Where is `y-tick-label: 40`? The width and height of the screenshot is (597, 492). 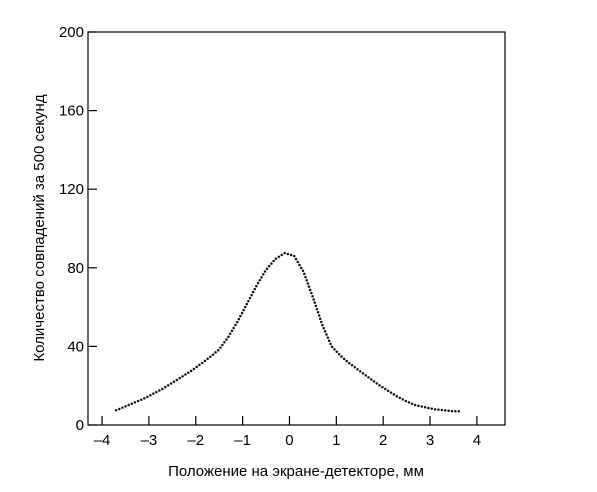
y-tick-label: 40 is located at coordinates (75, 346).